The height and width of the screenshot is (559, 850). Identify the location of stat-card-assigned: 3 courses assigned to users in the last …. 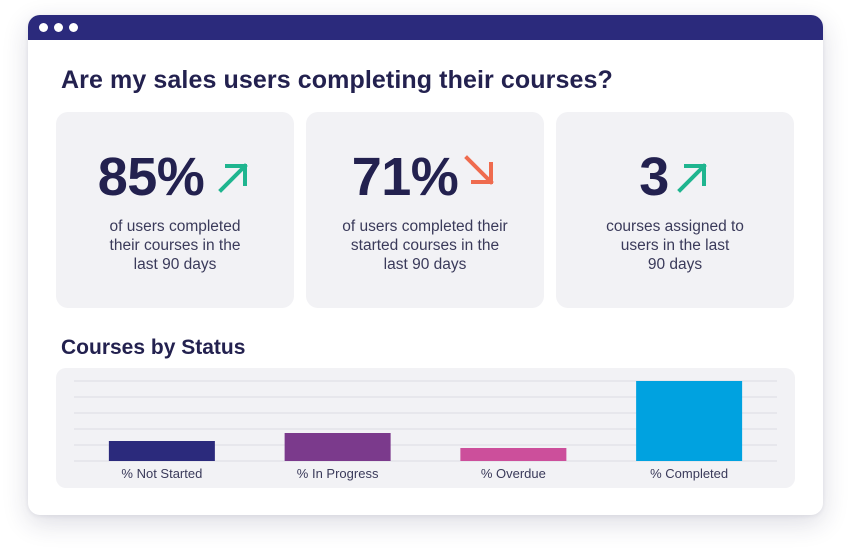
(675, 210).